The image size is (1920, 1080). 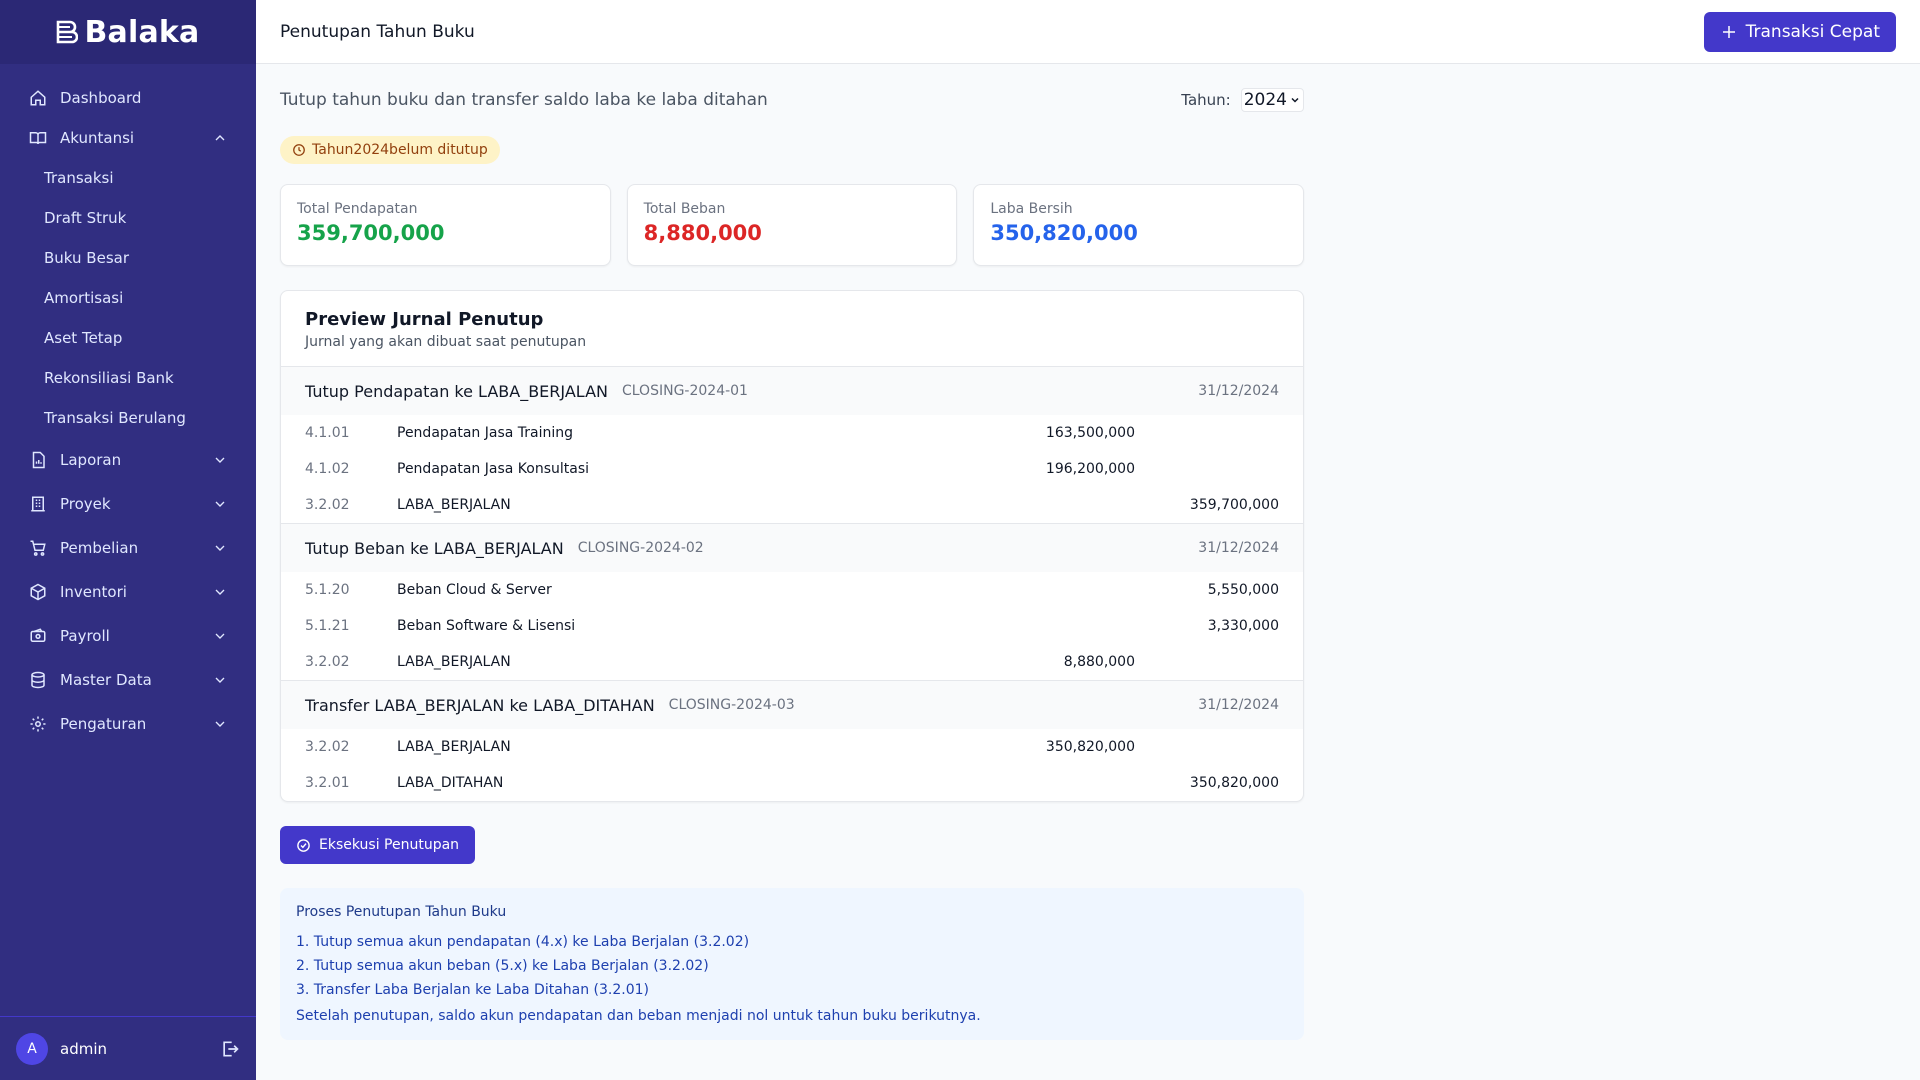 What do you see at coordinates (97, 138) in the screenshot?
I see `sidebar-item-label: Akuntansi` at bounding box center [97, 138].